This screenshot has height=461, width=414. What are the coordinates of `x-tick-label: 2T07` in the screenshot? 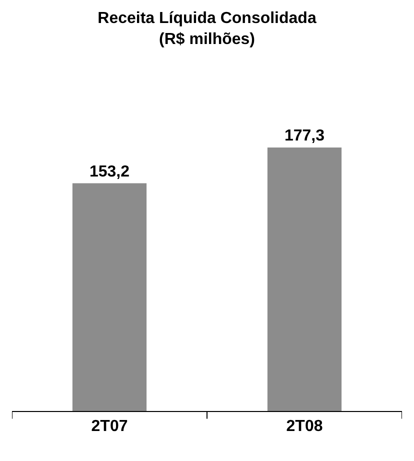 It's located at (109, 427).